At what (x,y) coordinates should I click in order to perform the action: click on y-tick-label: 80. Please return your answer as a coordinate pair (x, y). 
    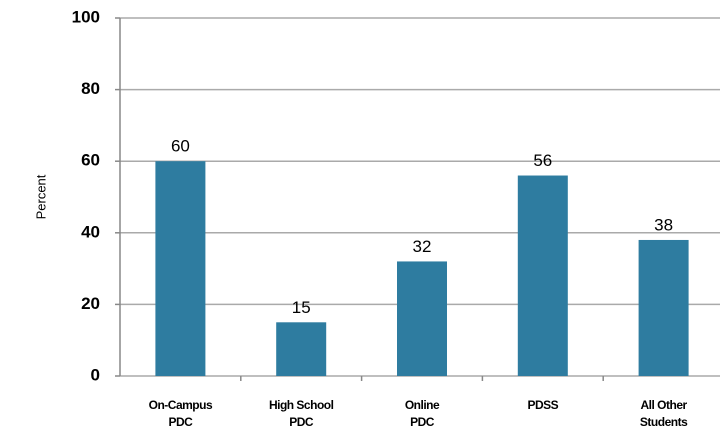
    Looking at the image, I should click on (90, 88).